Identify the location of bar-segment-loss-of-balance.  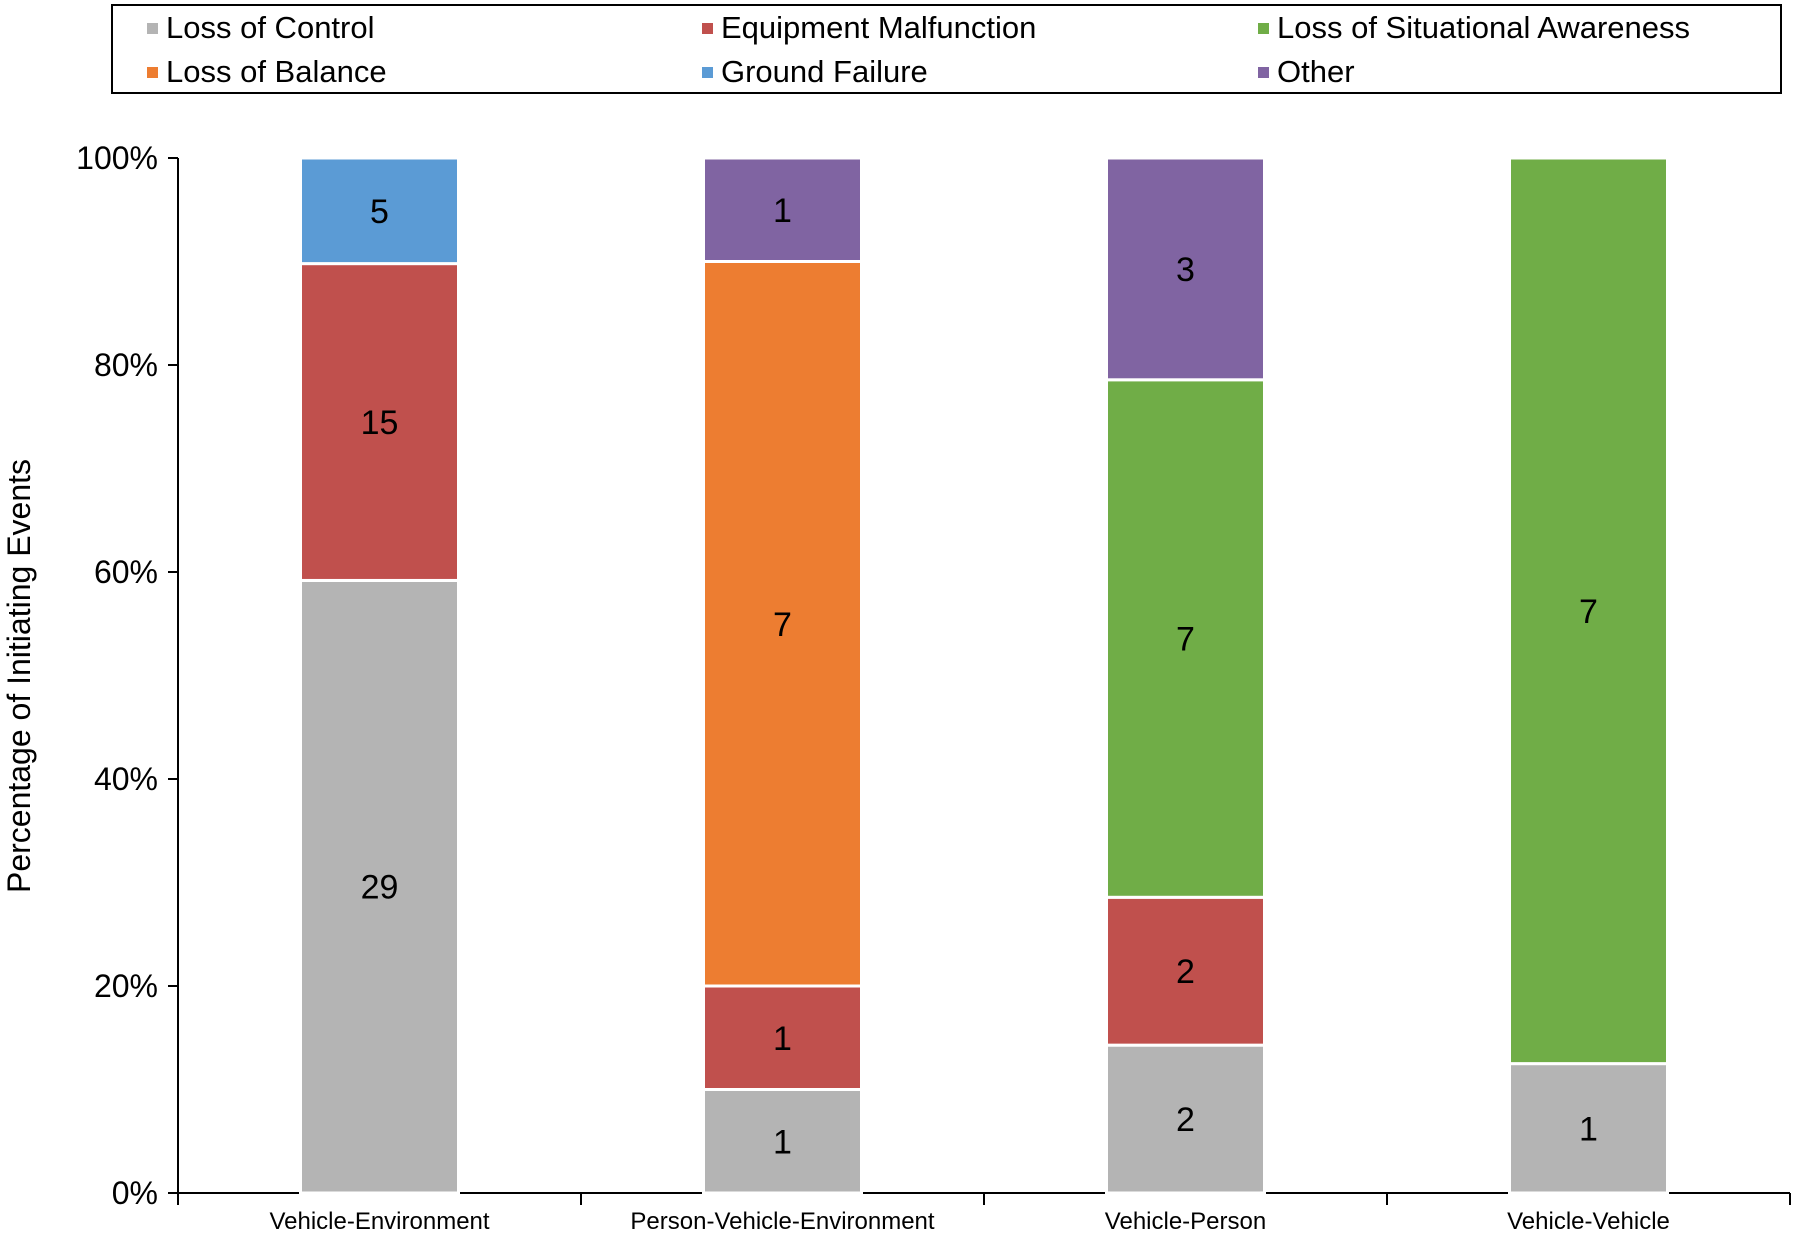
(782, 624).